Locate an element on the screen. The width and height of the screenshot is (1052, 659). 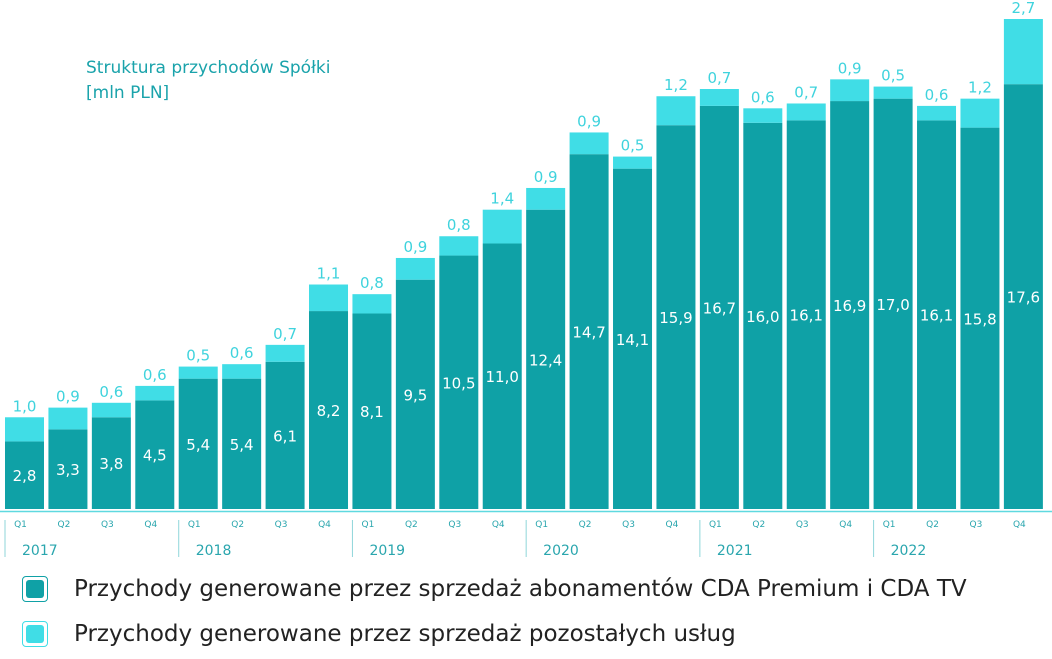
data-label-other: 1,0 is located at coordinates (25, 406).